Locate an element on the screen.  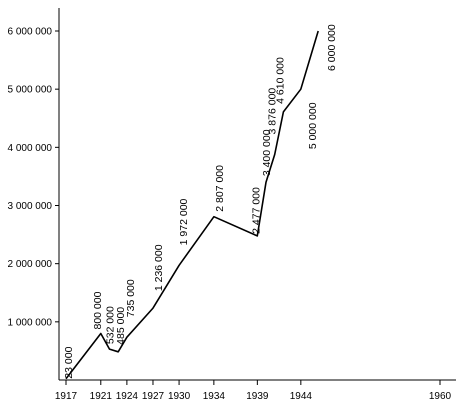
x-tick-label: 1960 is located at coordinates (440, 396).